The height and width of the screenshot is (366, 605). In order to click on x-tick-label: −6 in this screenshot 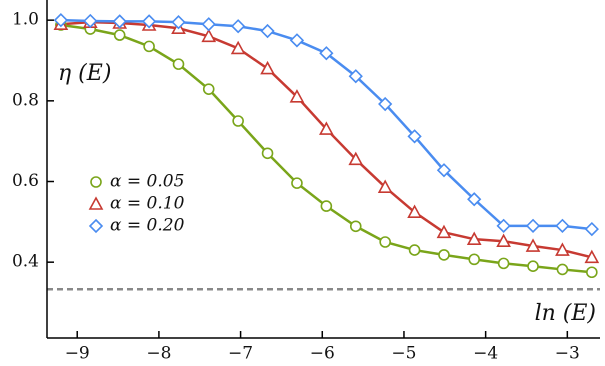, I will do `click(322, 354)`.